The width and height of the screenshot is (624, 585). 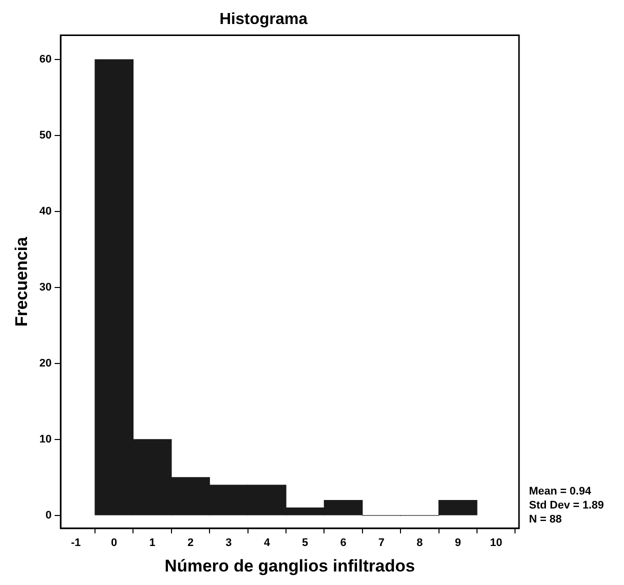 I want to click on x-tick-label: 2, so click(x=190, y=543).